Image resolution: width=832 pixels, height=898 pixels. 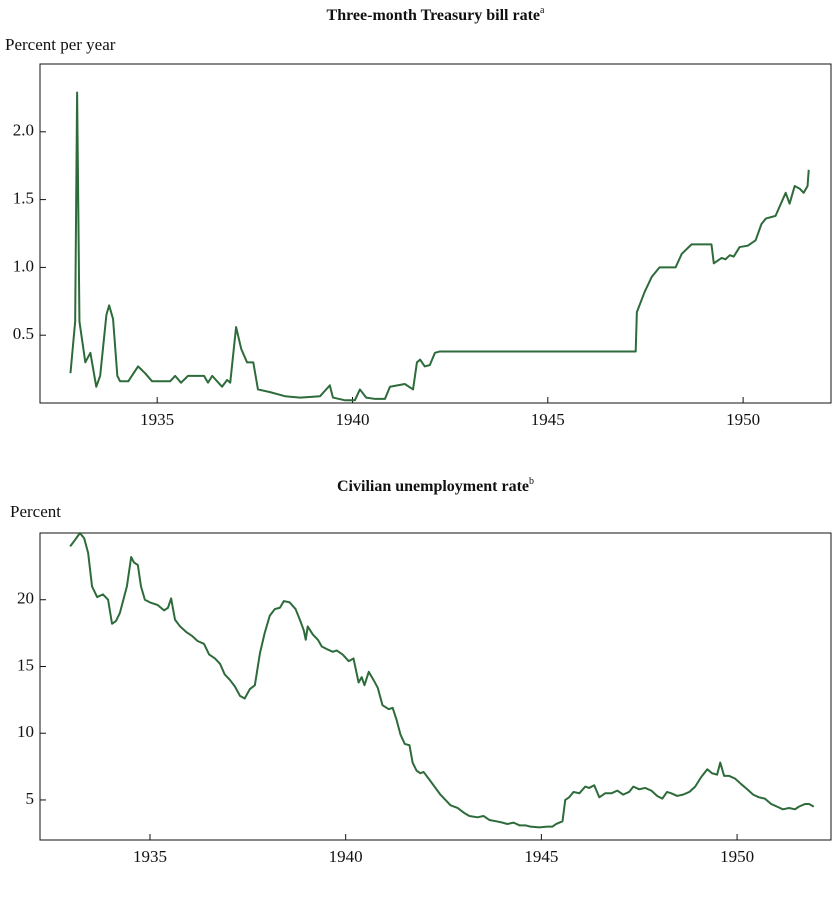 I want to click on title-note: b, so click(x=531, y=481).